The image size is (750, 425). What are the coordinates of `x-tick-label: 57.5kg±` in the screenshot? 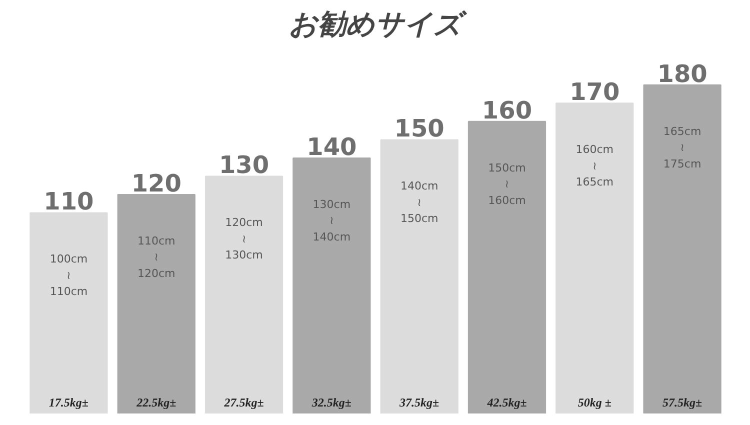 It's located at (682, 403).